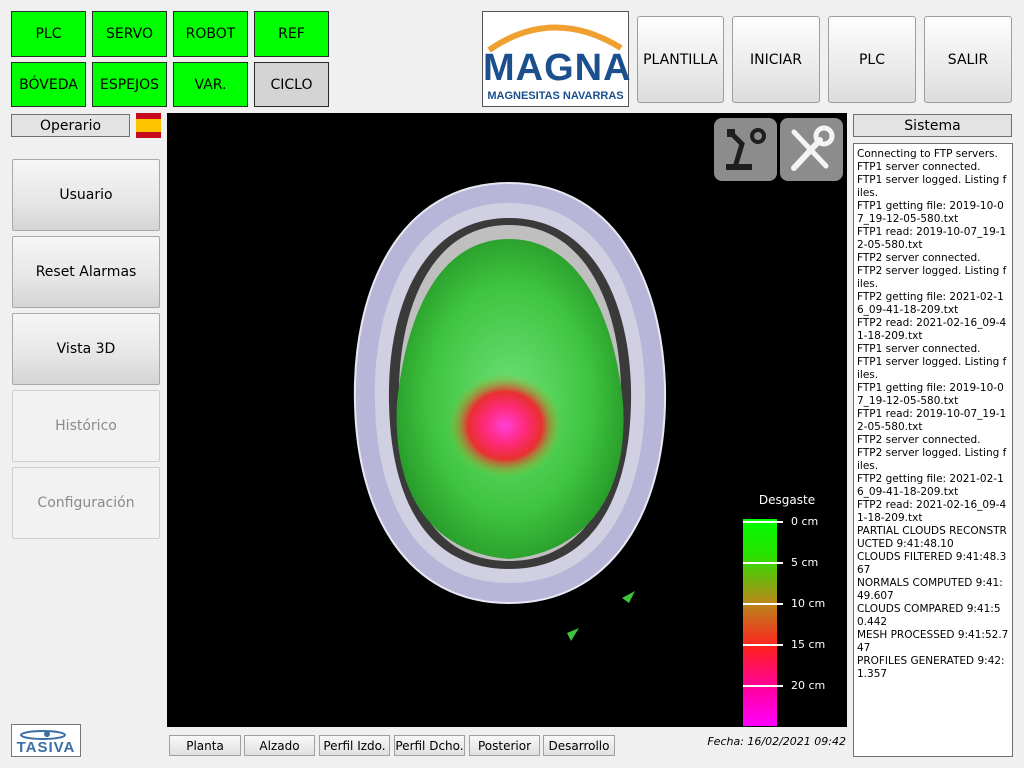  I want to click on log-line: Connecting to FTP servers., so click(927, 154).